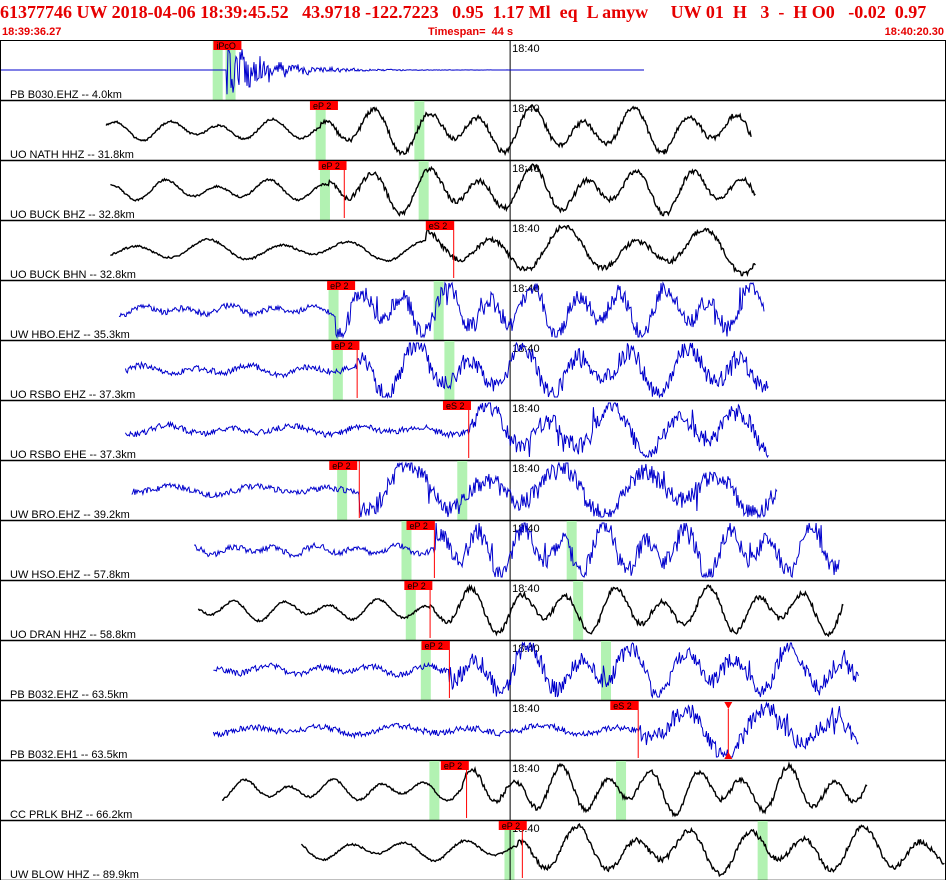 The width and height of the screenshot is (946, 880). Describe the element at coordinates (69, 695) in the screenshot. I see `trace-label: PB B032.EHZ -- 63.5km` at that location.